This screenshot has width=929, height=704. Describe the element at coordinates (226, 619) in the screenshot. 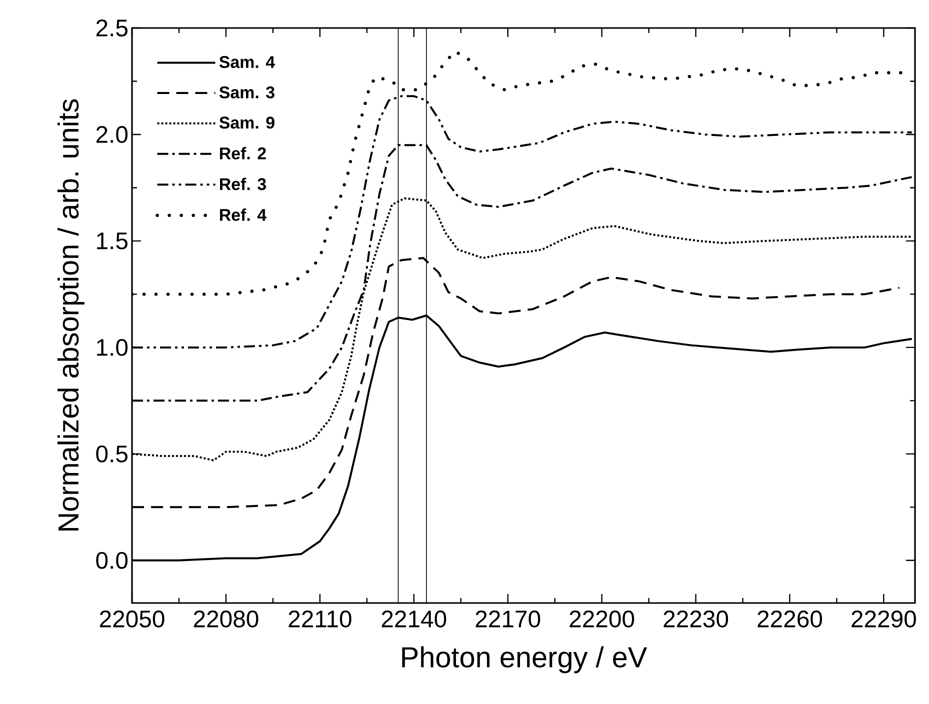

I see `x-tick-label: 22080` at that location.